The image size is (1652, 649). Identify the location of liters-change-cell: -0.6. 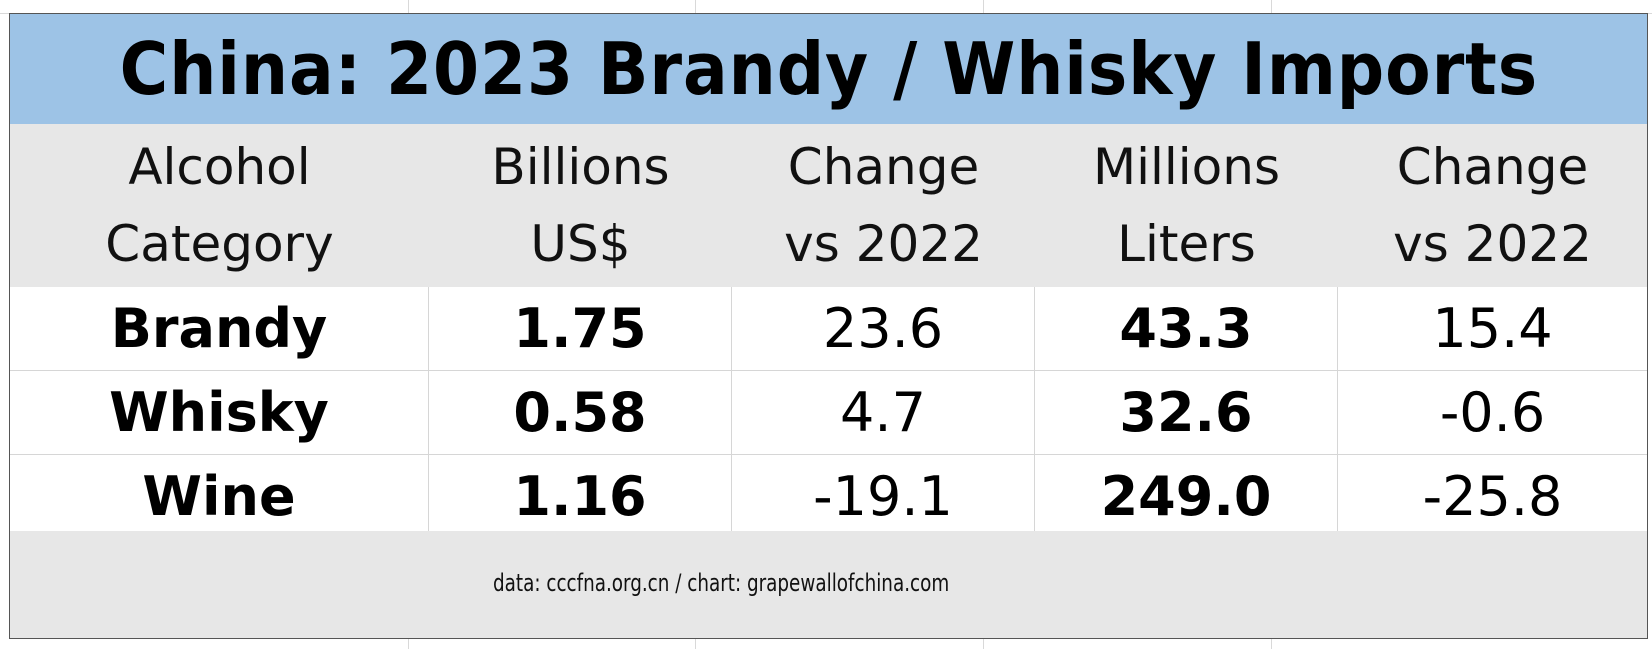
(1492, 413).